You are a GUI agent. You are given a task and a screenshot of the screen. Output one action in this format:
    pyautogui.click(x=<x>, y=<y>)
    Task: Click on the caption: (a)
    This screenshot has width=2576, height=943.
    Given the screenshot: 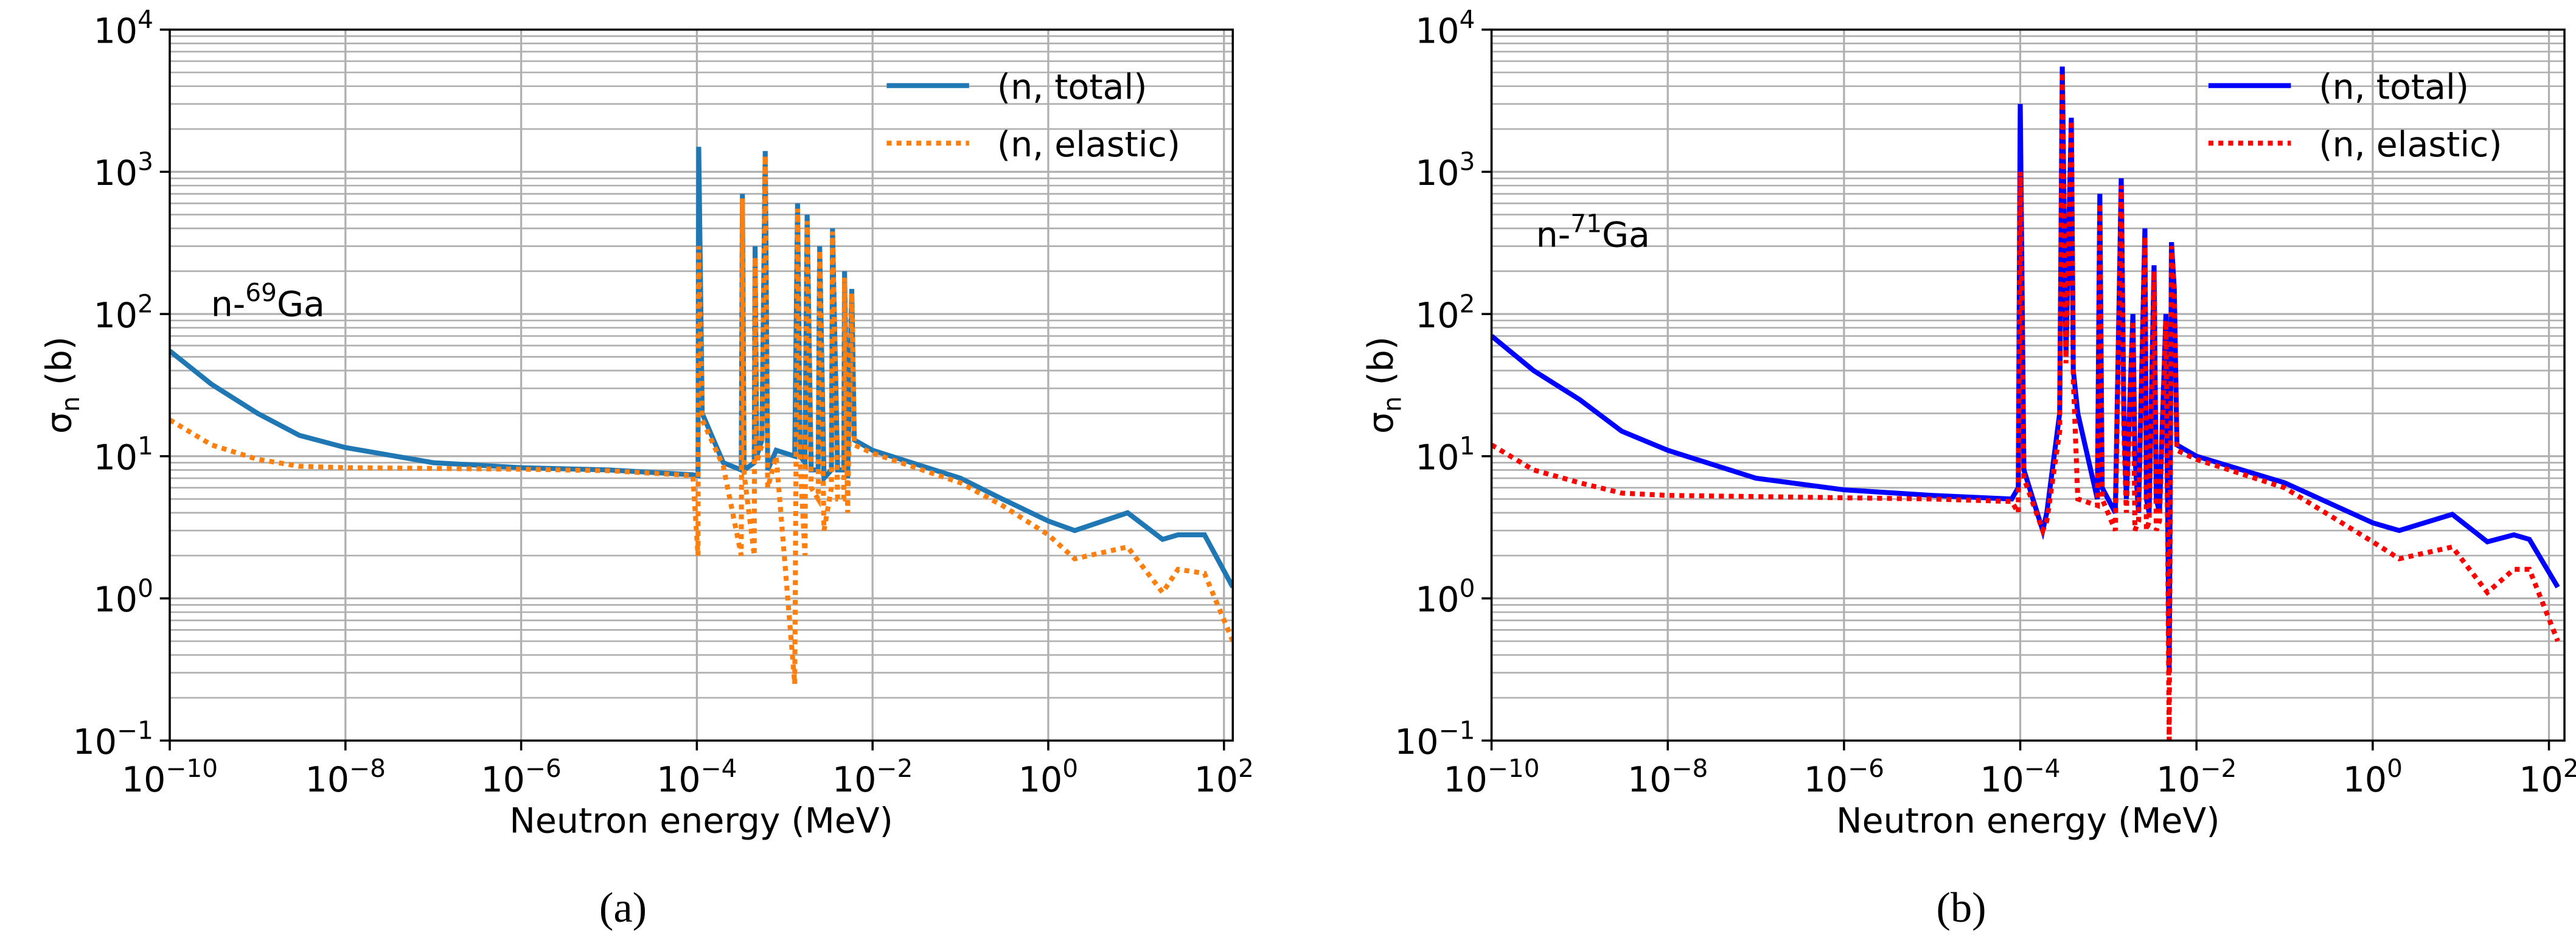 What is the action you would take?
    pyautogui.click(x=623, y=907)
    